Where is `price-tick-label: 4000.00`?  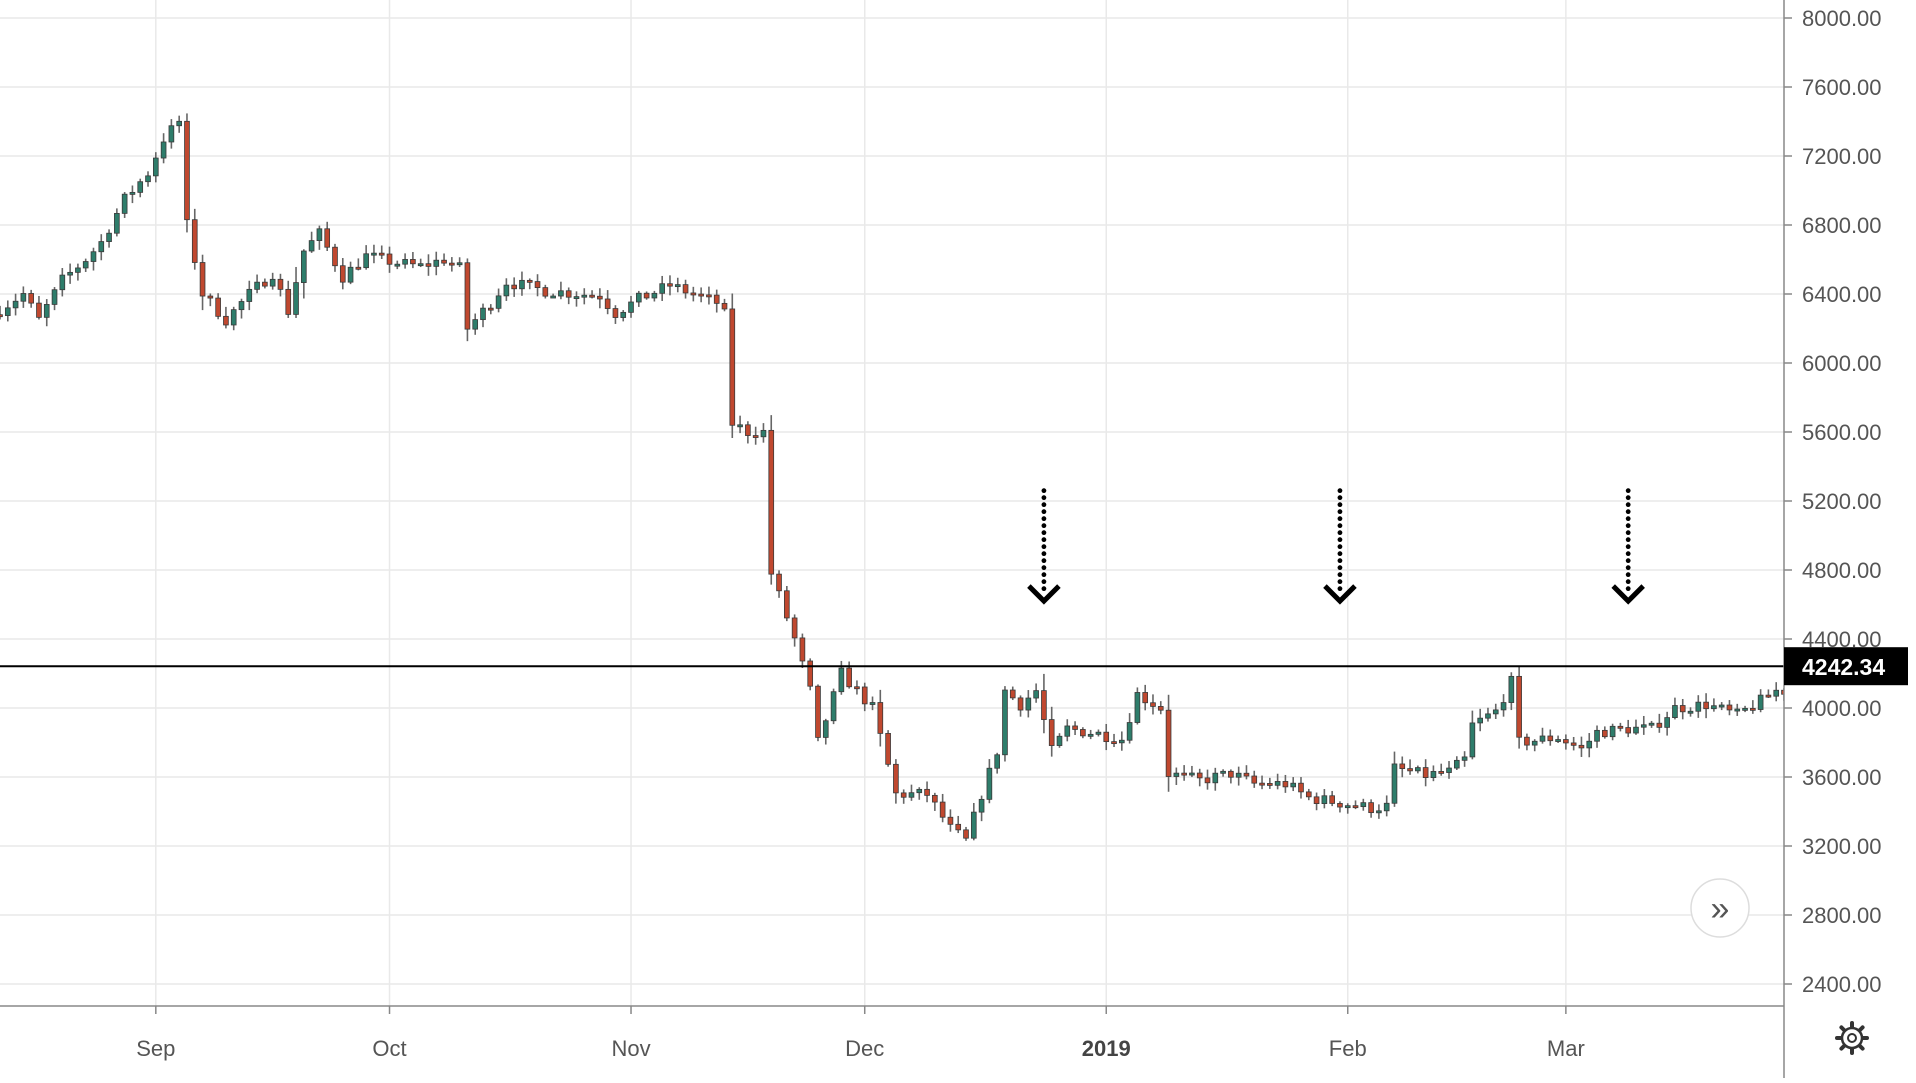
price-tick-label: 4000.00 is located at coordinates (1842, 708).